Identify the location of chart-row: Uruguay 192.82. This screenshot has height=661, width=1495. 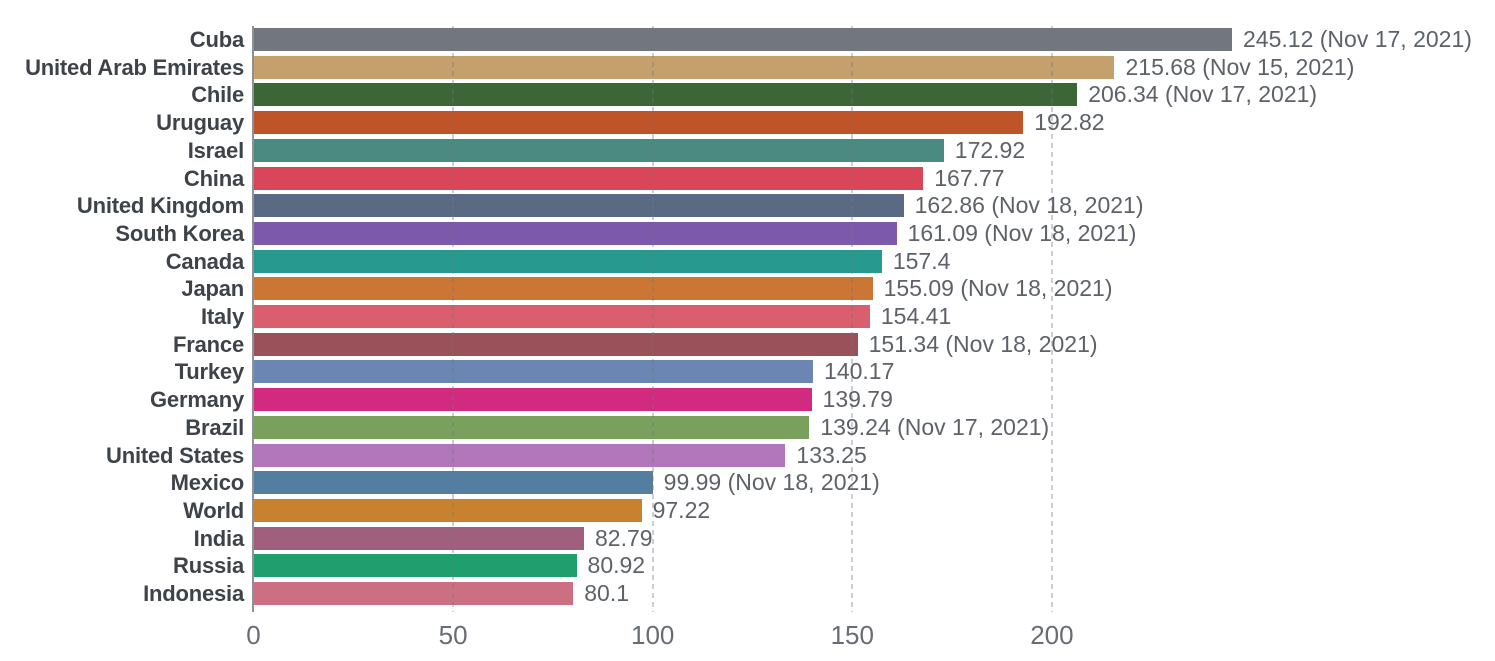
(747, 122).